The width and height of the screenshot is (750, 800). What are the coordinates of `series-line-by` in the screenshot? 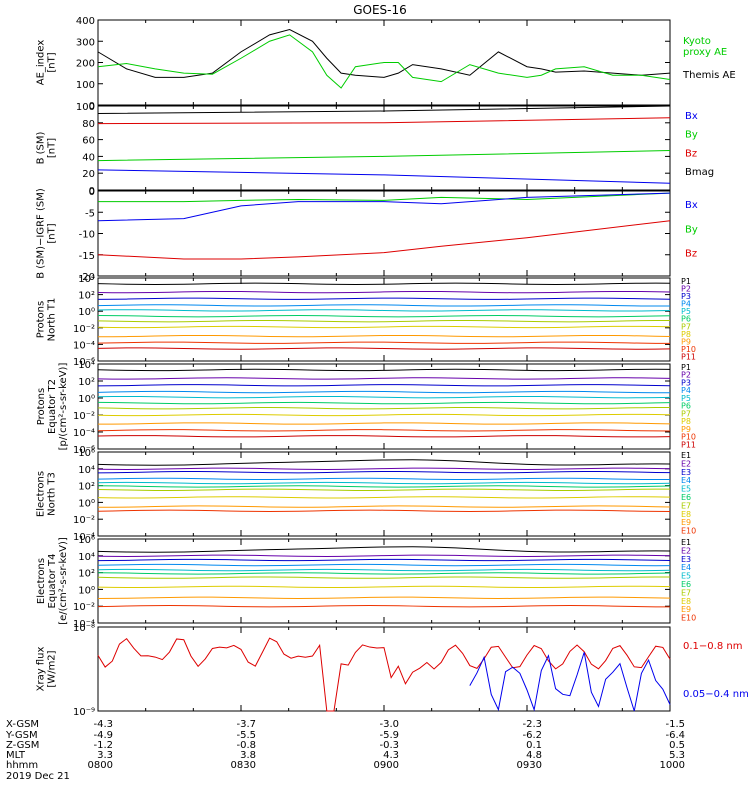 It's located at (384, 156).